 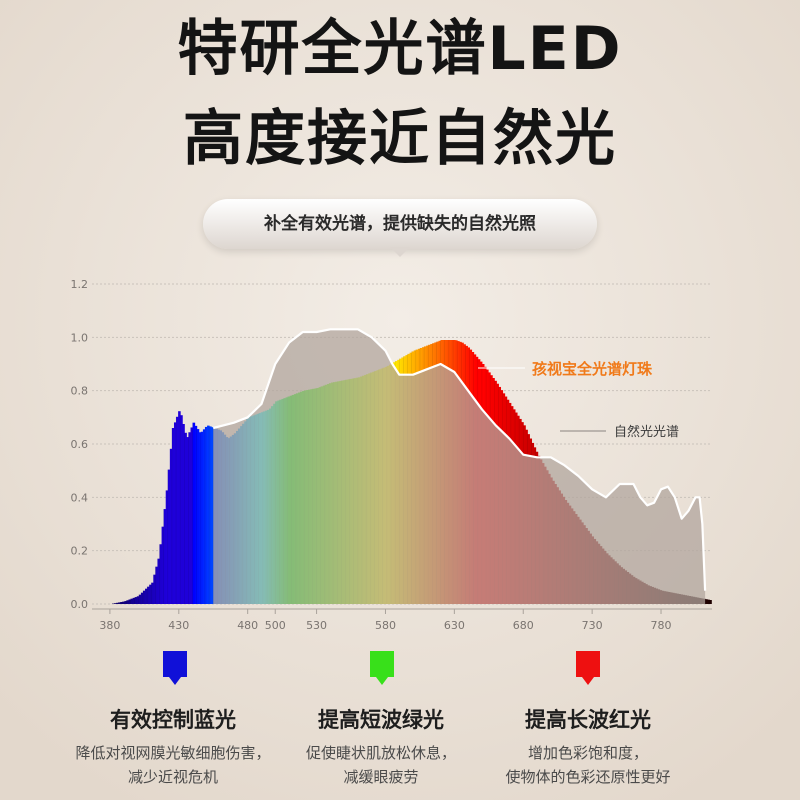 What do you see at coordinates (592, 369) in the screenshot?
I see `led-series-label: 孩视宝全光谱灯珠` at bounding box center [592, 369].